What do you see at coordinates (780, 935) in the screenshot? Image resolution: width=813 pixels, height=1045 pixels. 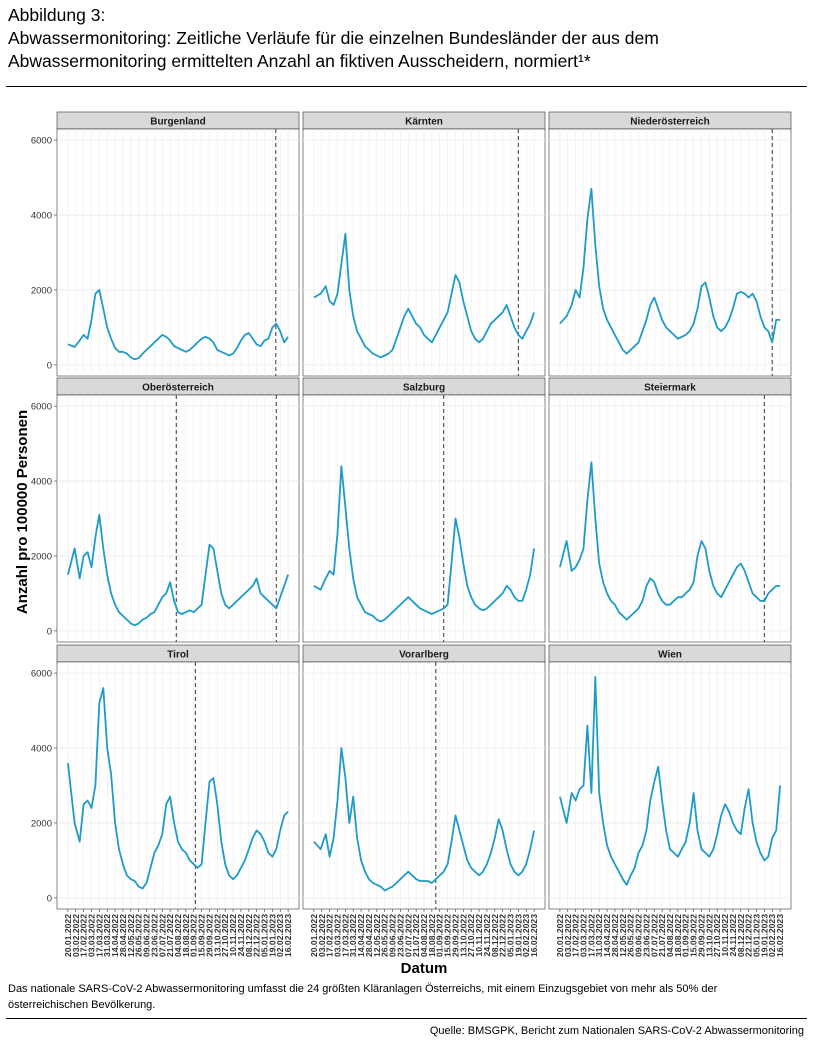 I see `x-tick-label: 16.02.2023` at bounding box center [780, 935].